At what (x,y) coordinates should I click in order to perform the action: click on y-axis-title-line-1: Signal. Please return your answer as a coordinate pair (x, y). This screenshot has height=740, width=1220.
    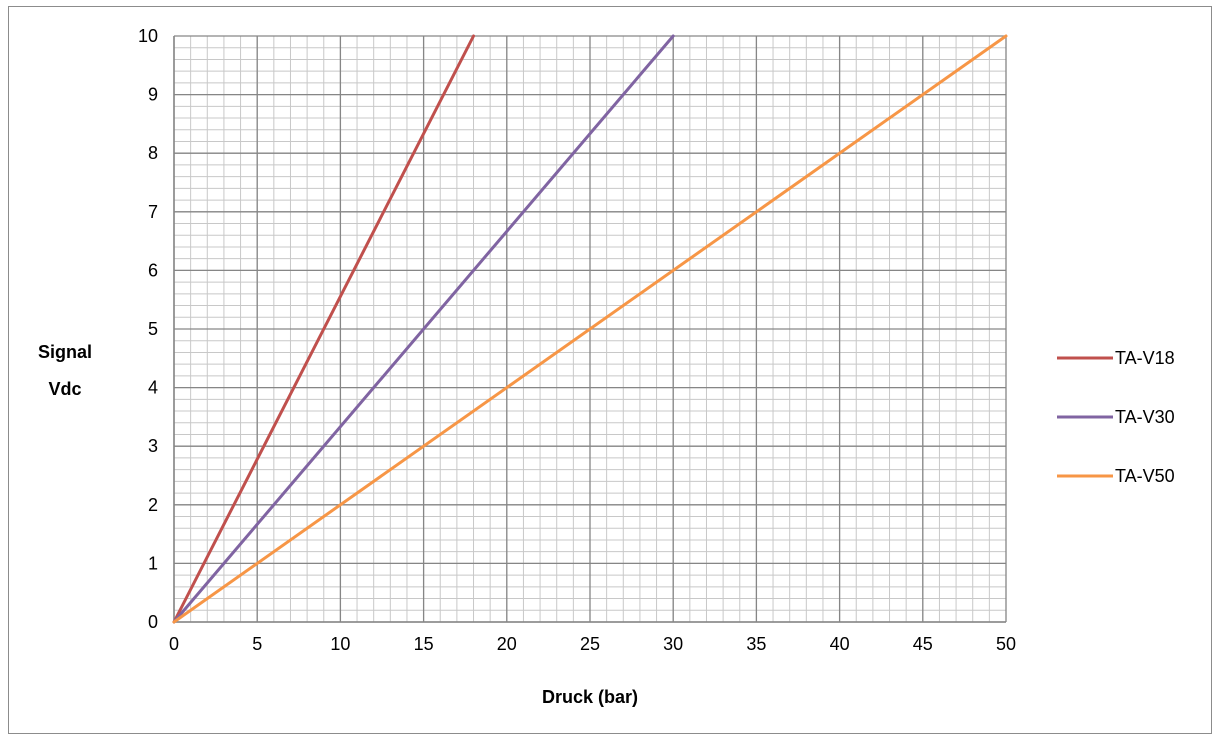
    Looking at the image, I should click on (65, 352).